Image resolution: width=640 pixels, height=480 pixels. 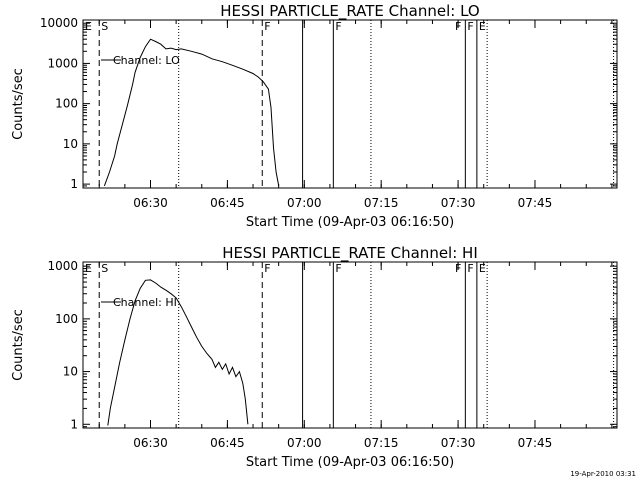 What do you see at coordinates (66, 104) in the screenshot?
I see `chart0-ytick-label-2: 100` at bounding box center [66, 104].